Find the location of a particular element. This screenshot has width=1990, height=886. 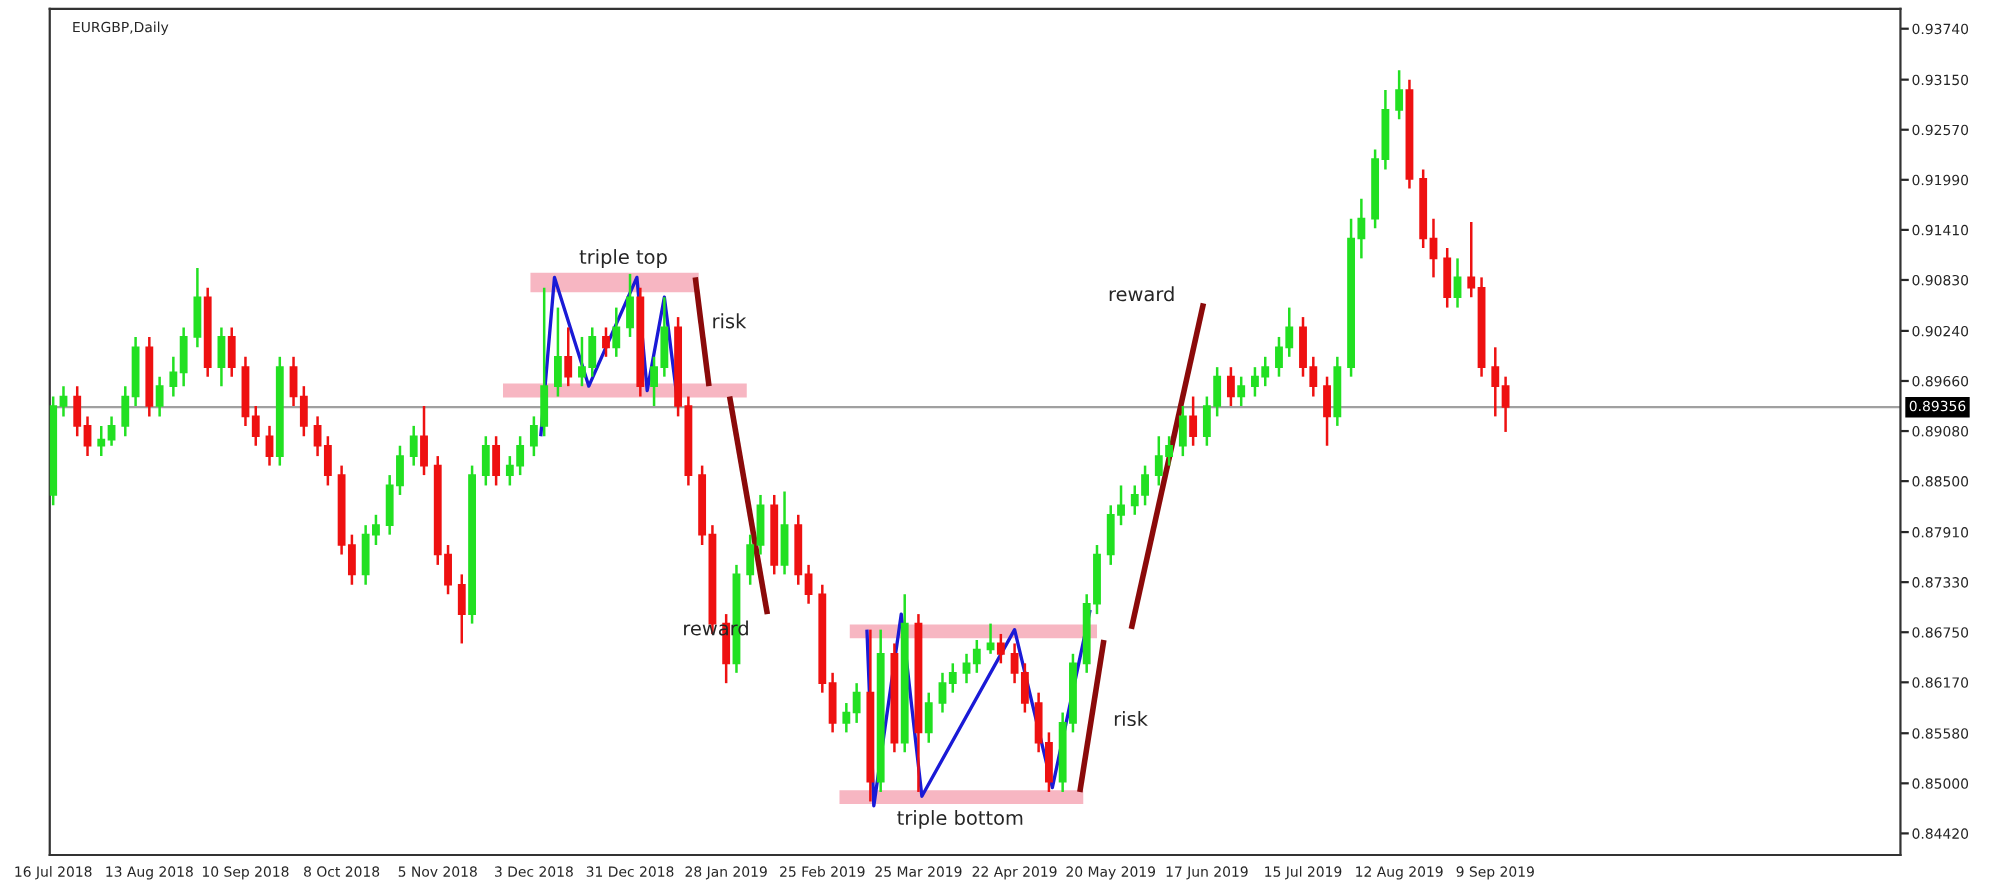

annotation: triple bottom is located at coordinates (960, 819).